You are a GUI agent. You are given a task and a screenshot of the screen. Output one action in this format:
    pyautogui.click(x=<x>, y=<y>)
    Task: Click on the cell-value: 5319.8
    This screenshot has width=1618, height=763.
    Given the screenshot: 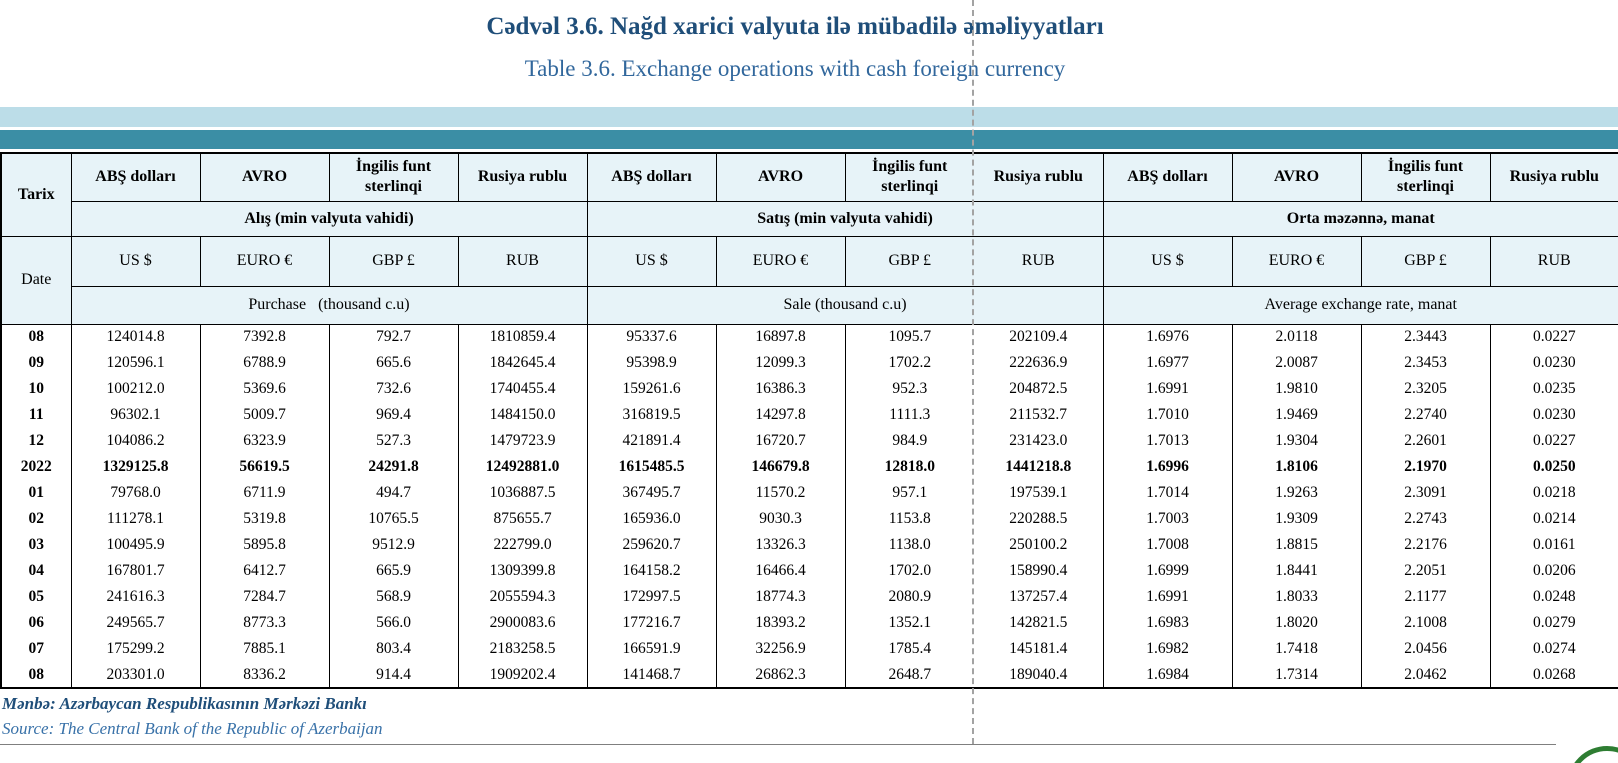 What is the action you would take?
    pyautogui.click(x=264, y=519)
    